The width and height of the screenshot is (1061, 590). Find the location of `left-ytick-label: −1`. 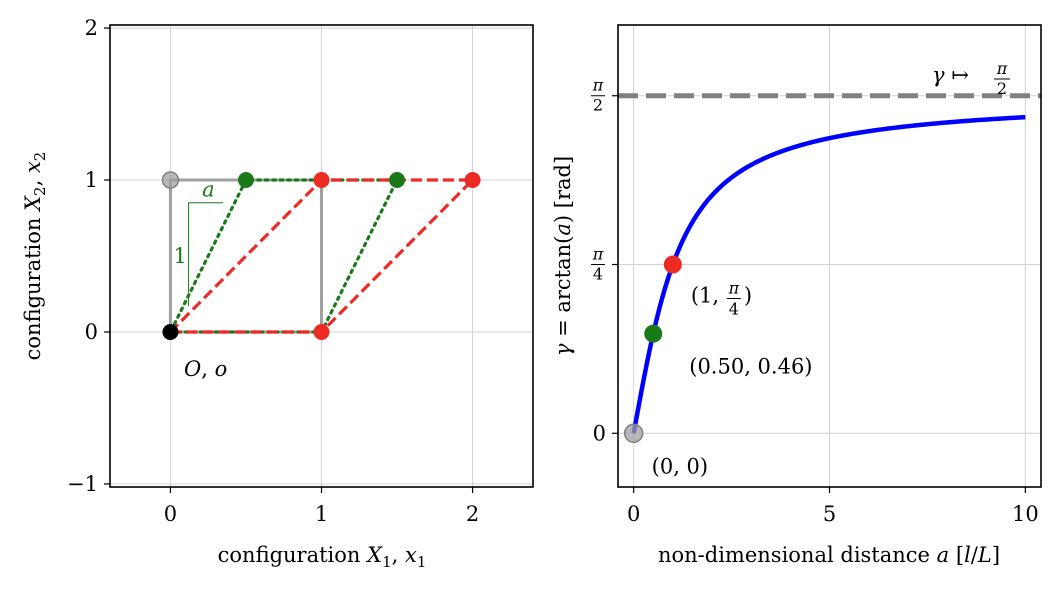

left-ytick-label: −1 is located at coordinates (82, 484).